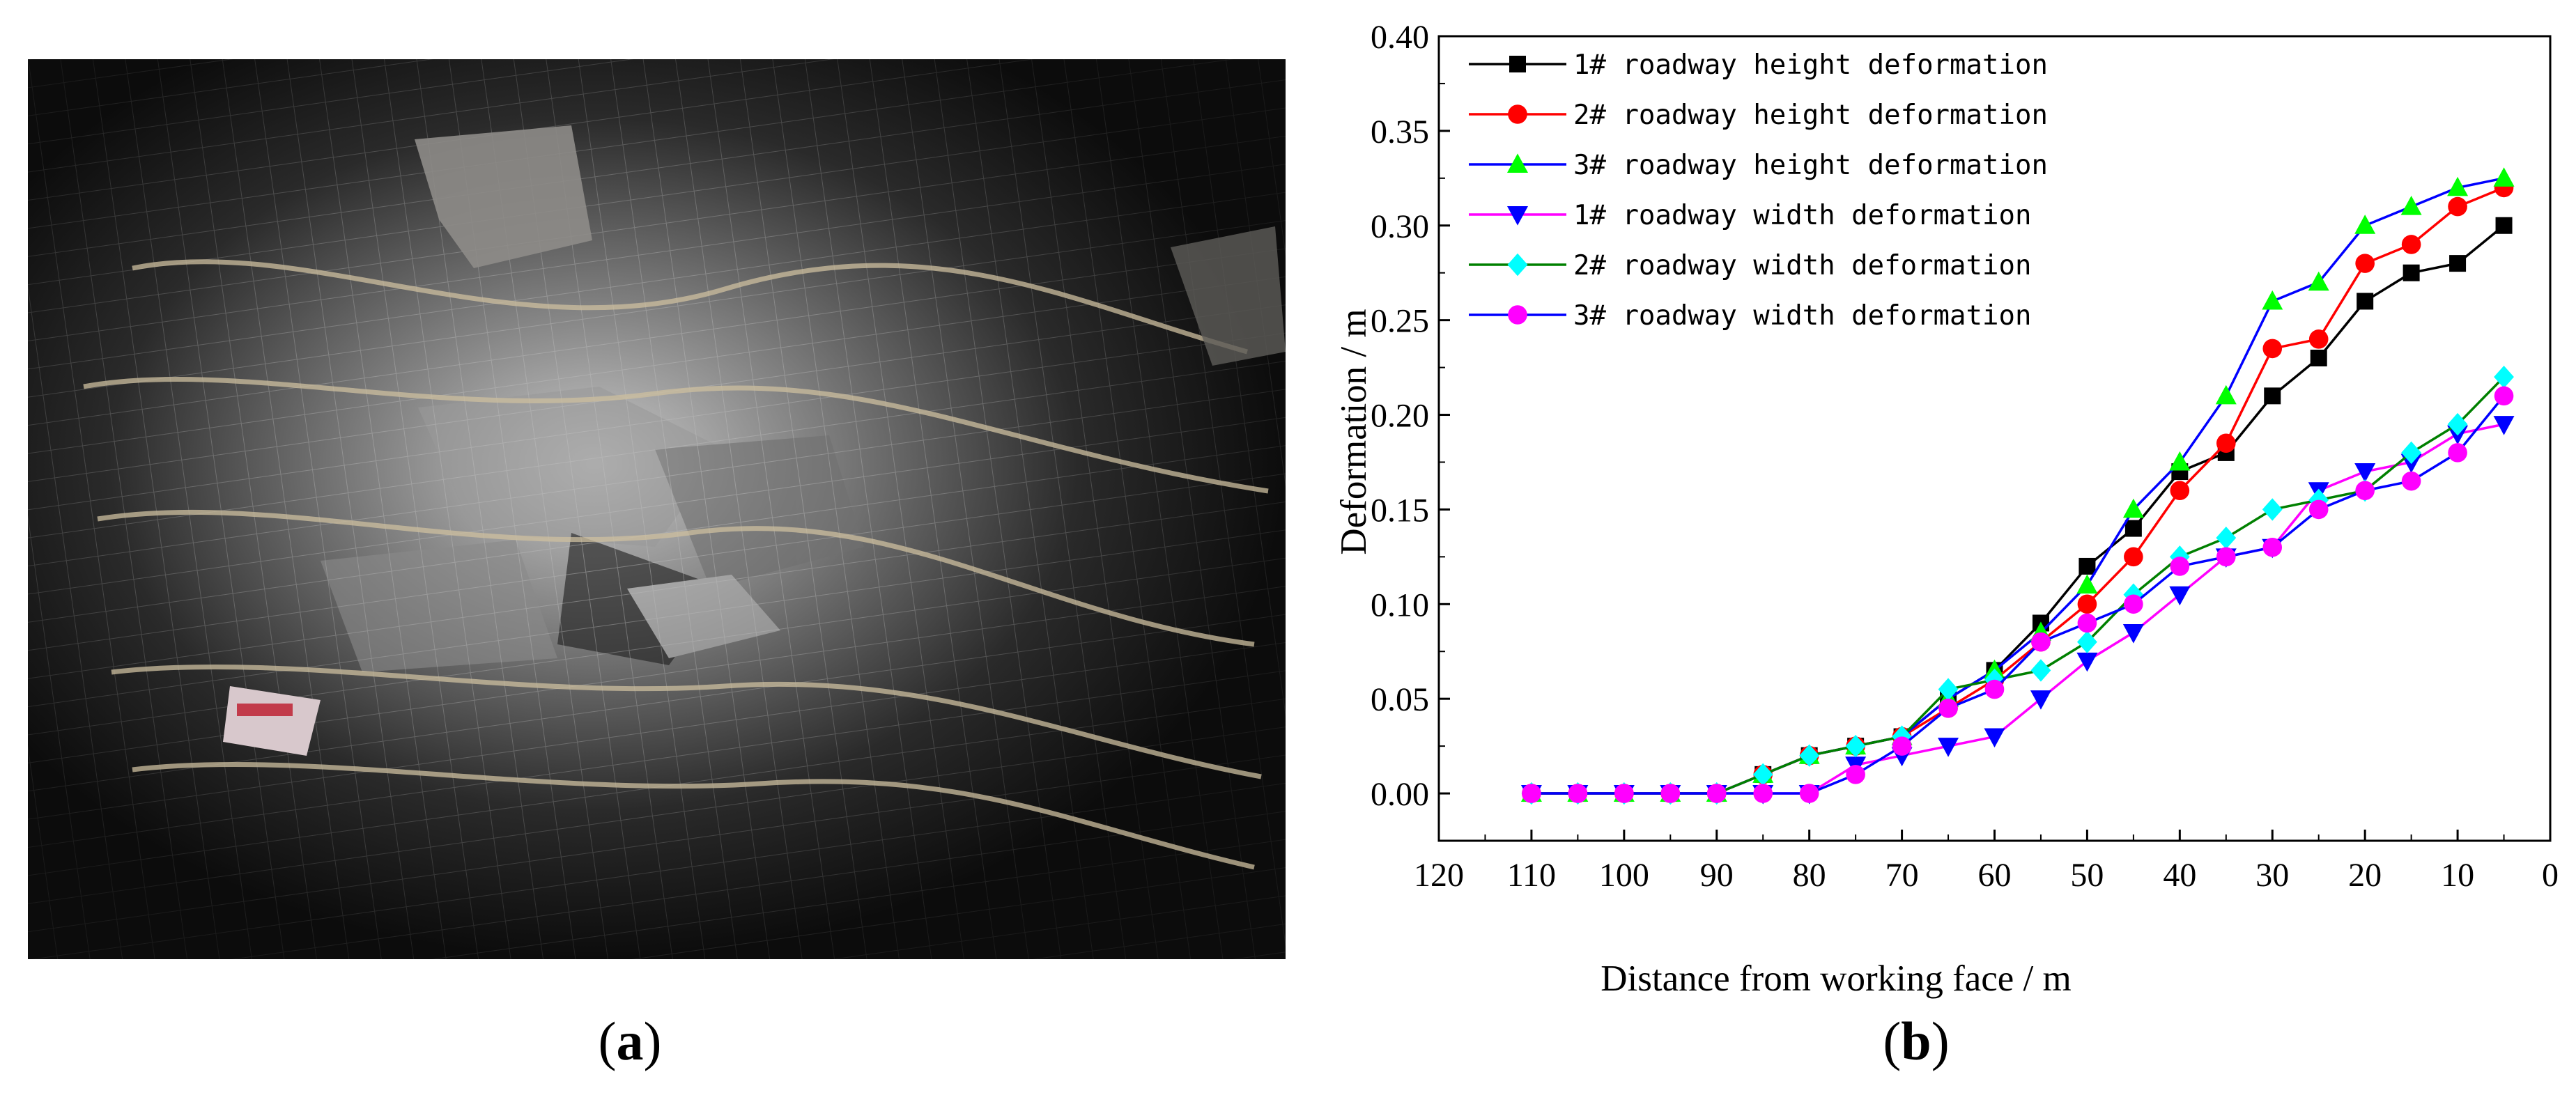 The image size is (2576, 1095). What do you see at coordinates (2365, 876) in the screenshot?
I see `x-tick-label: 20` at bounding box center [2365, 876].